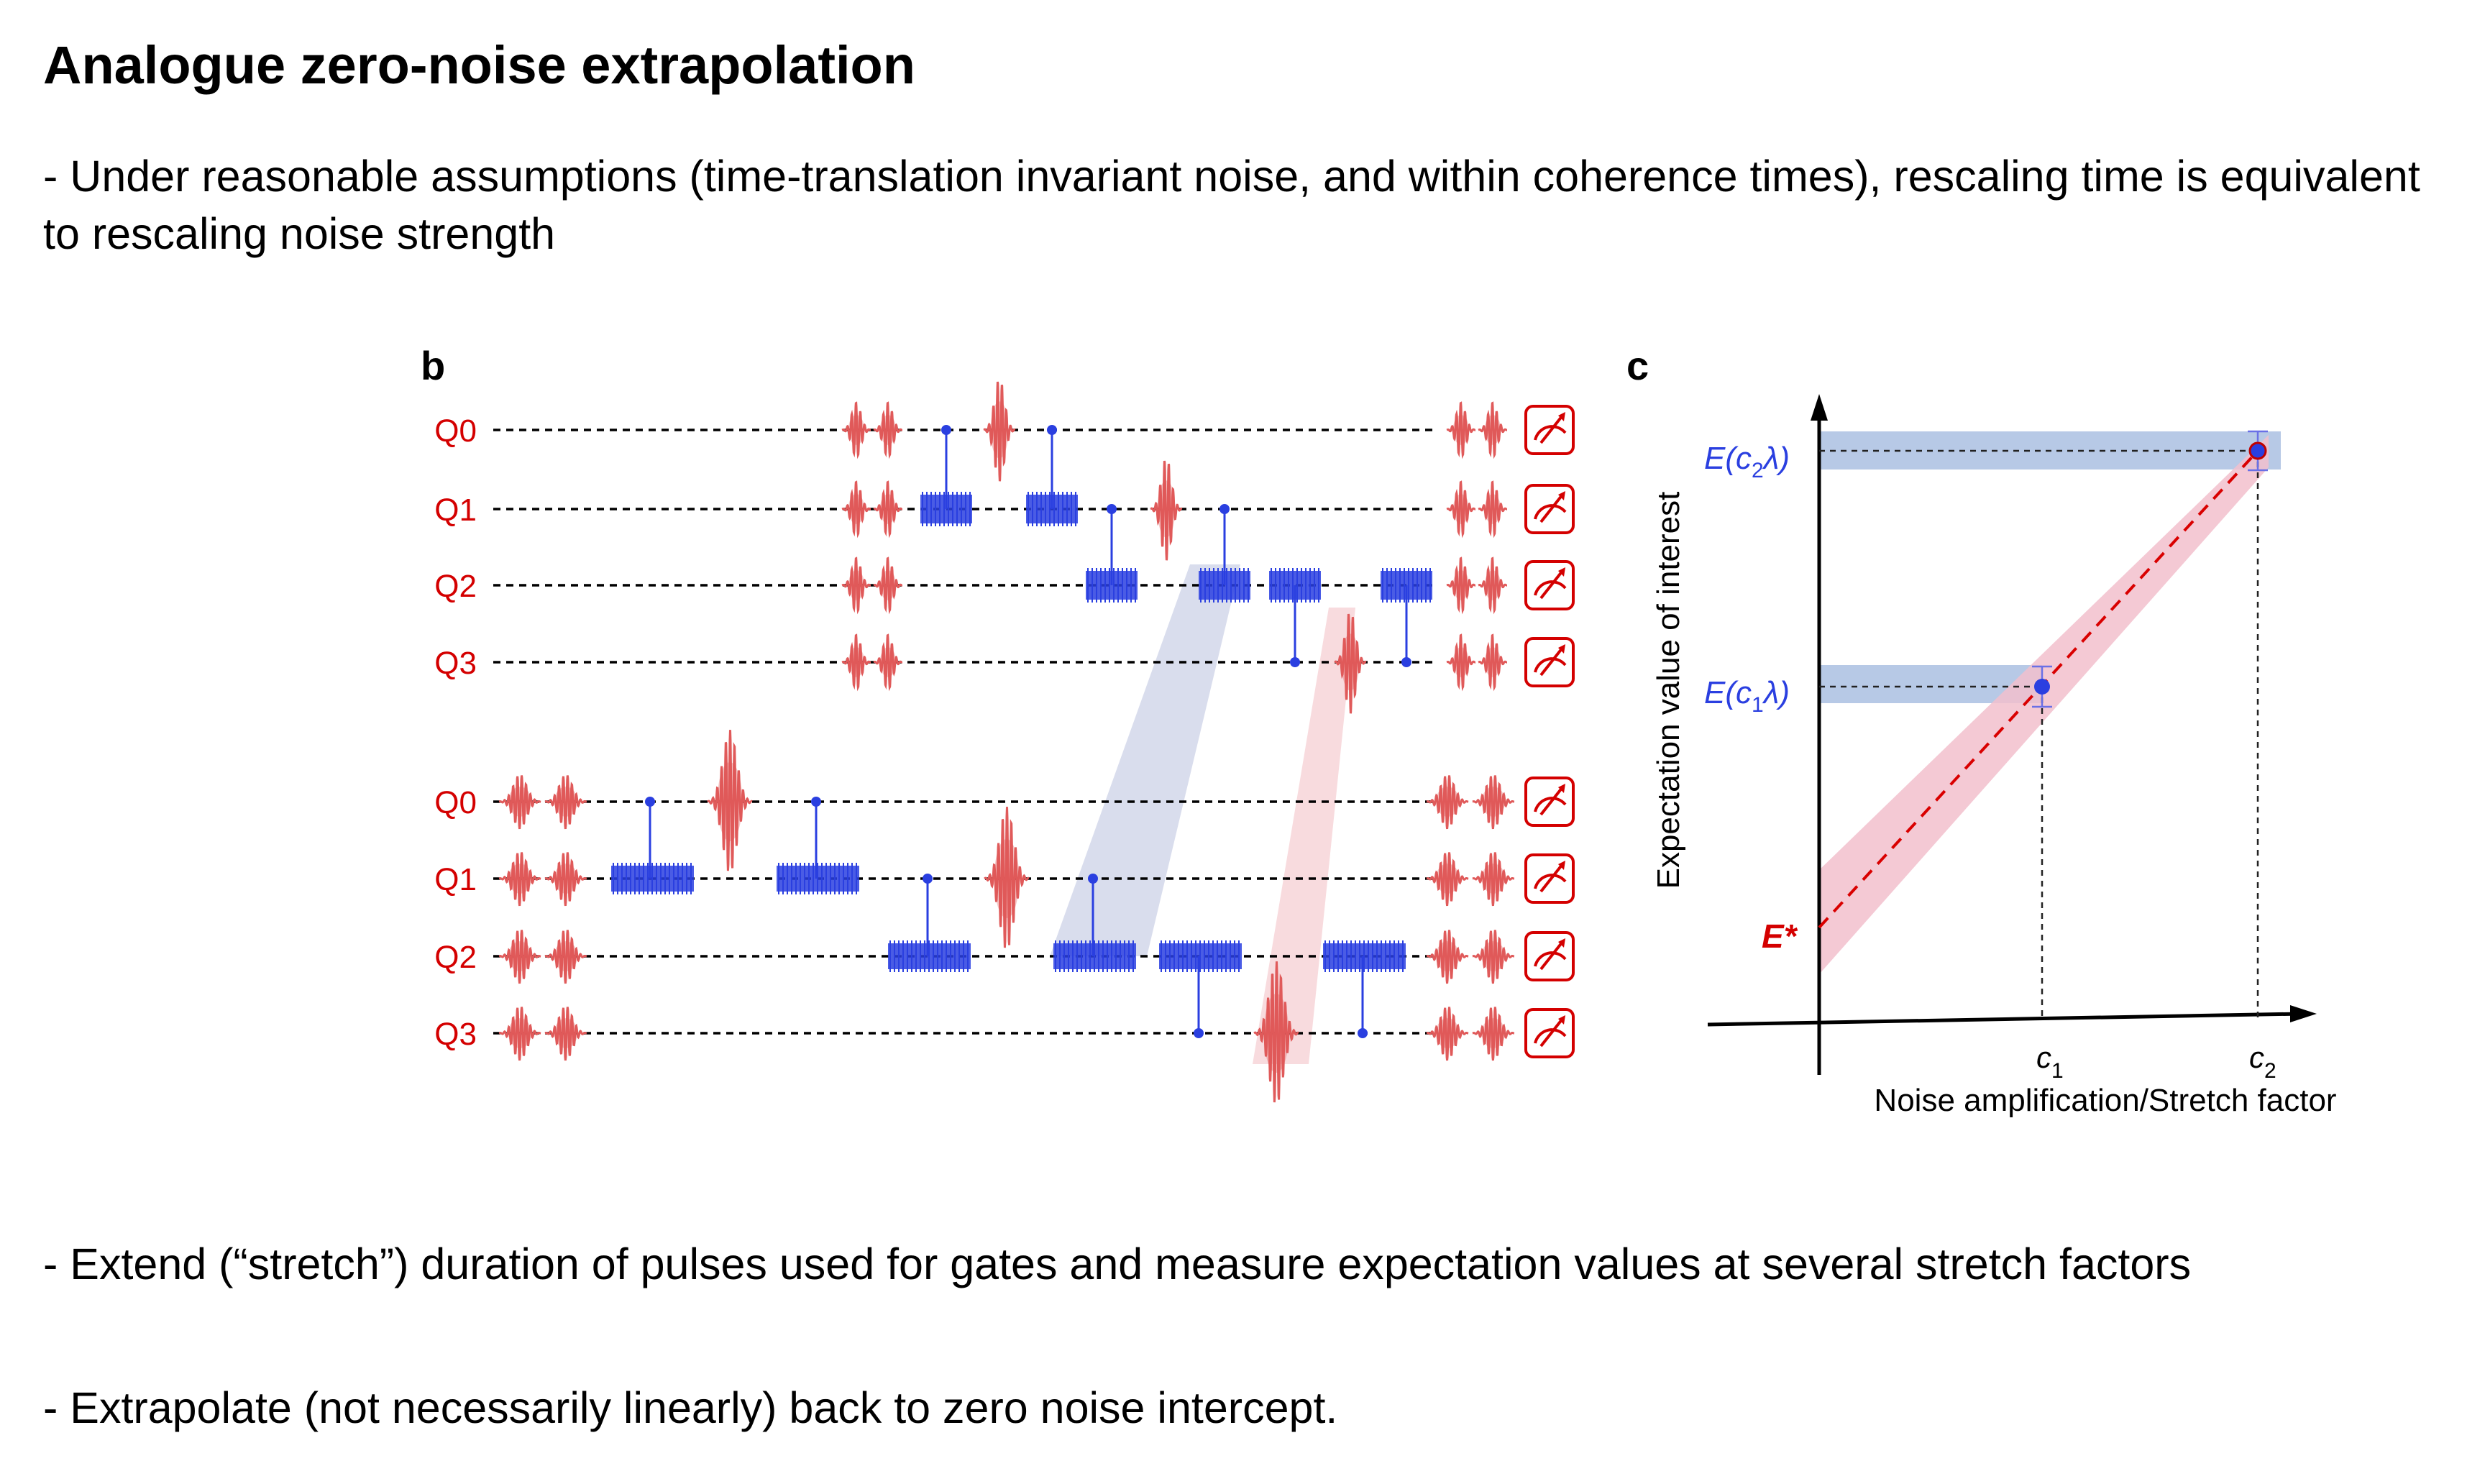  Describe the element at coordinates (566, 1034) in the screenshot. I see `bottom-prep-pulse-q3-b` at that location.